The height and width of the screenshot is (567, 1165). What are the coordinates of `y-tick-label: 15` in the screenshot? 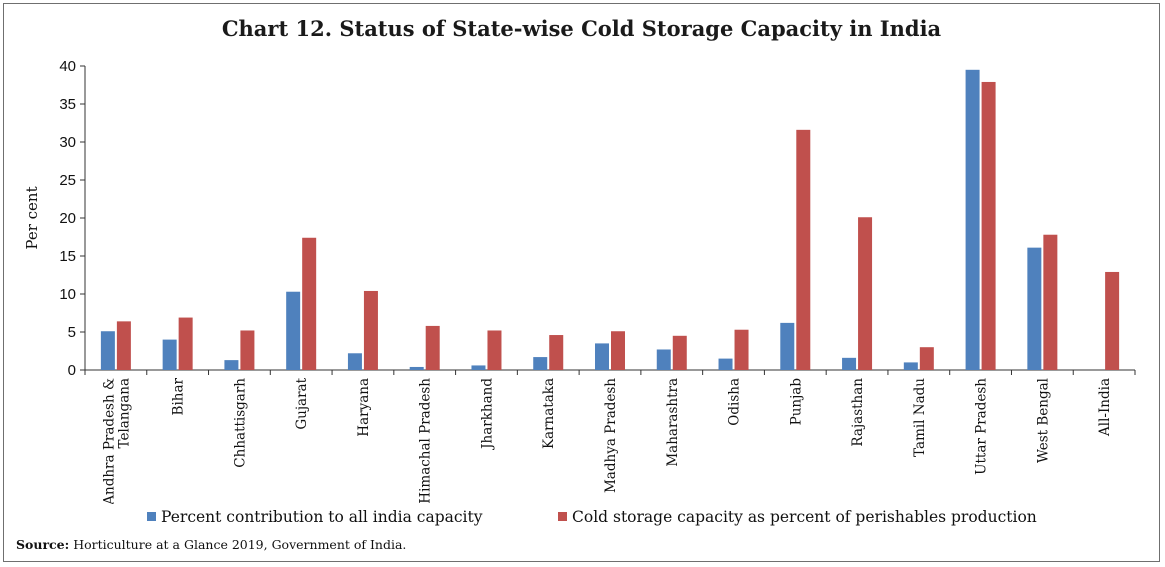 It's located at (67, 256).